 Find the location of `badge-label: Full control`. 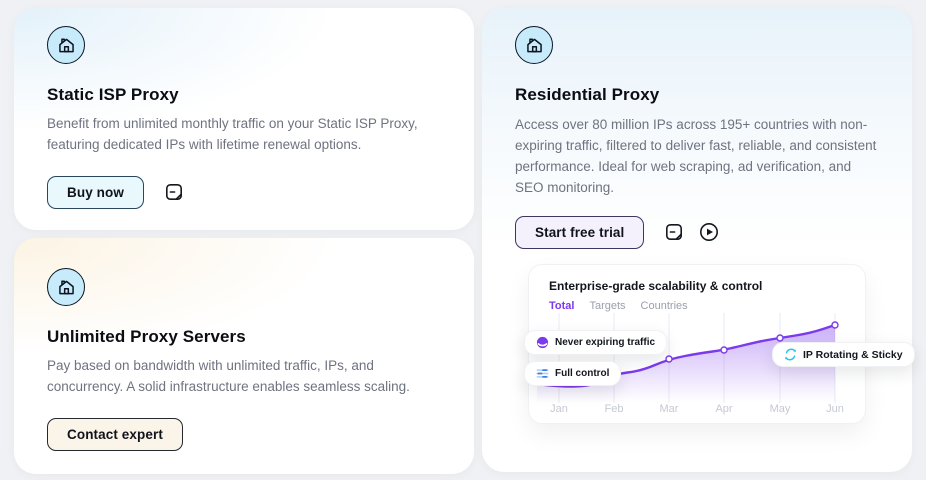

badge-label: Full control is located at coordinates (582, 373).